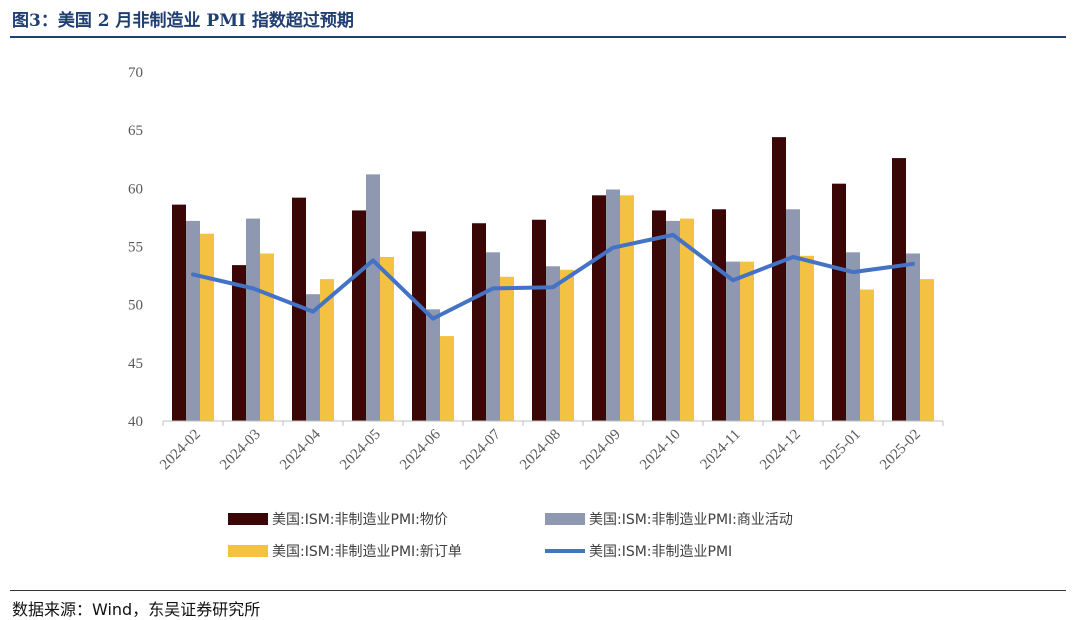 Image resolution: width=1080 pixels, height=620 pixels. I want to click on x-tick-label: 2024-02, so click(180, 450).